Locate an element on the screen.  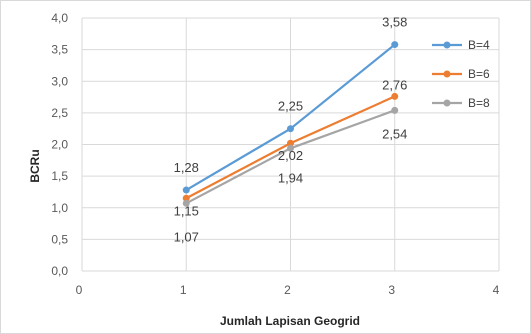
y-tick-label: 0,5 is located at coordinates (59, 239).